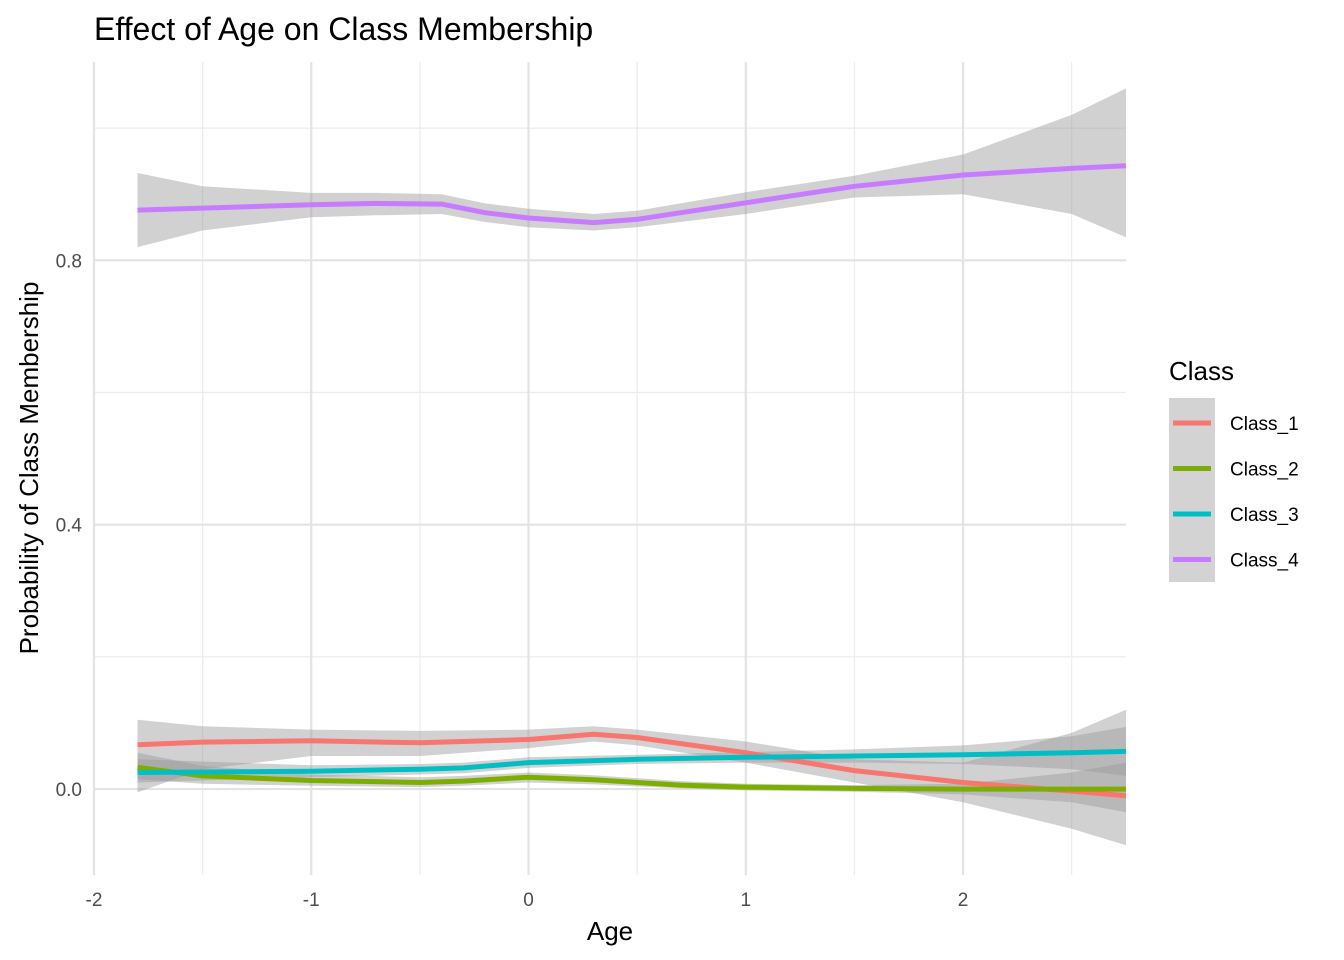 This screenshot has height=960, width=1344. Describe the element at coordinates (1264, 470) in the screenshot. I see `legend-label: Class_2` at that location.